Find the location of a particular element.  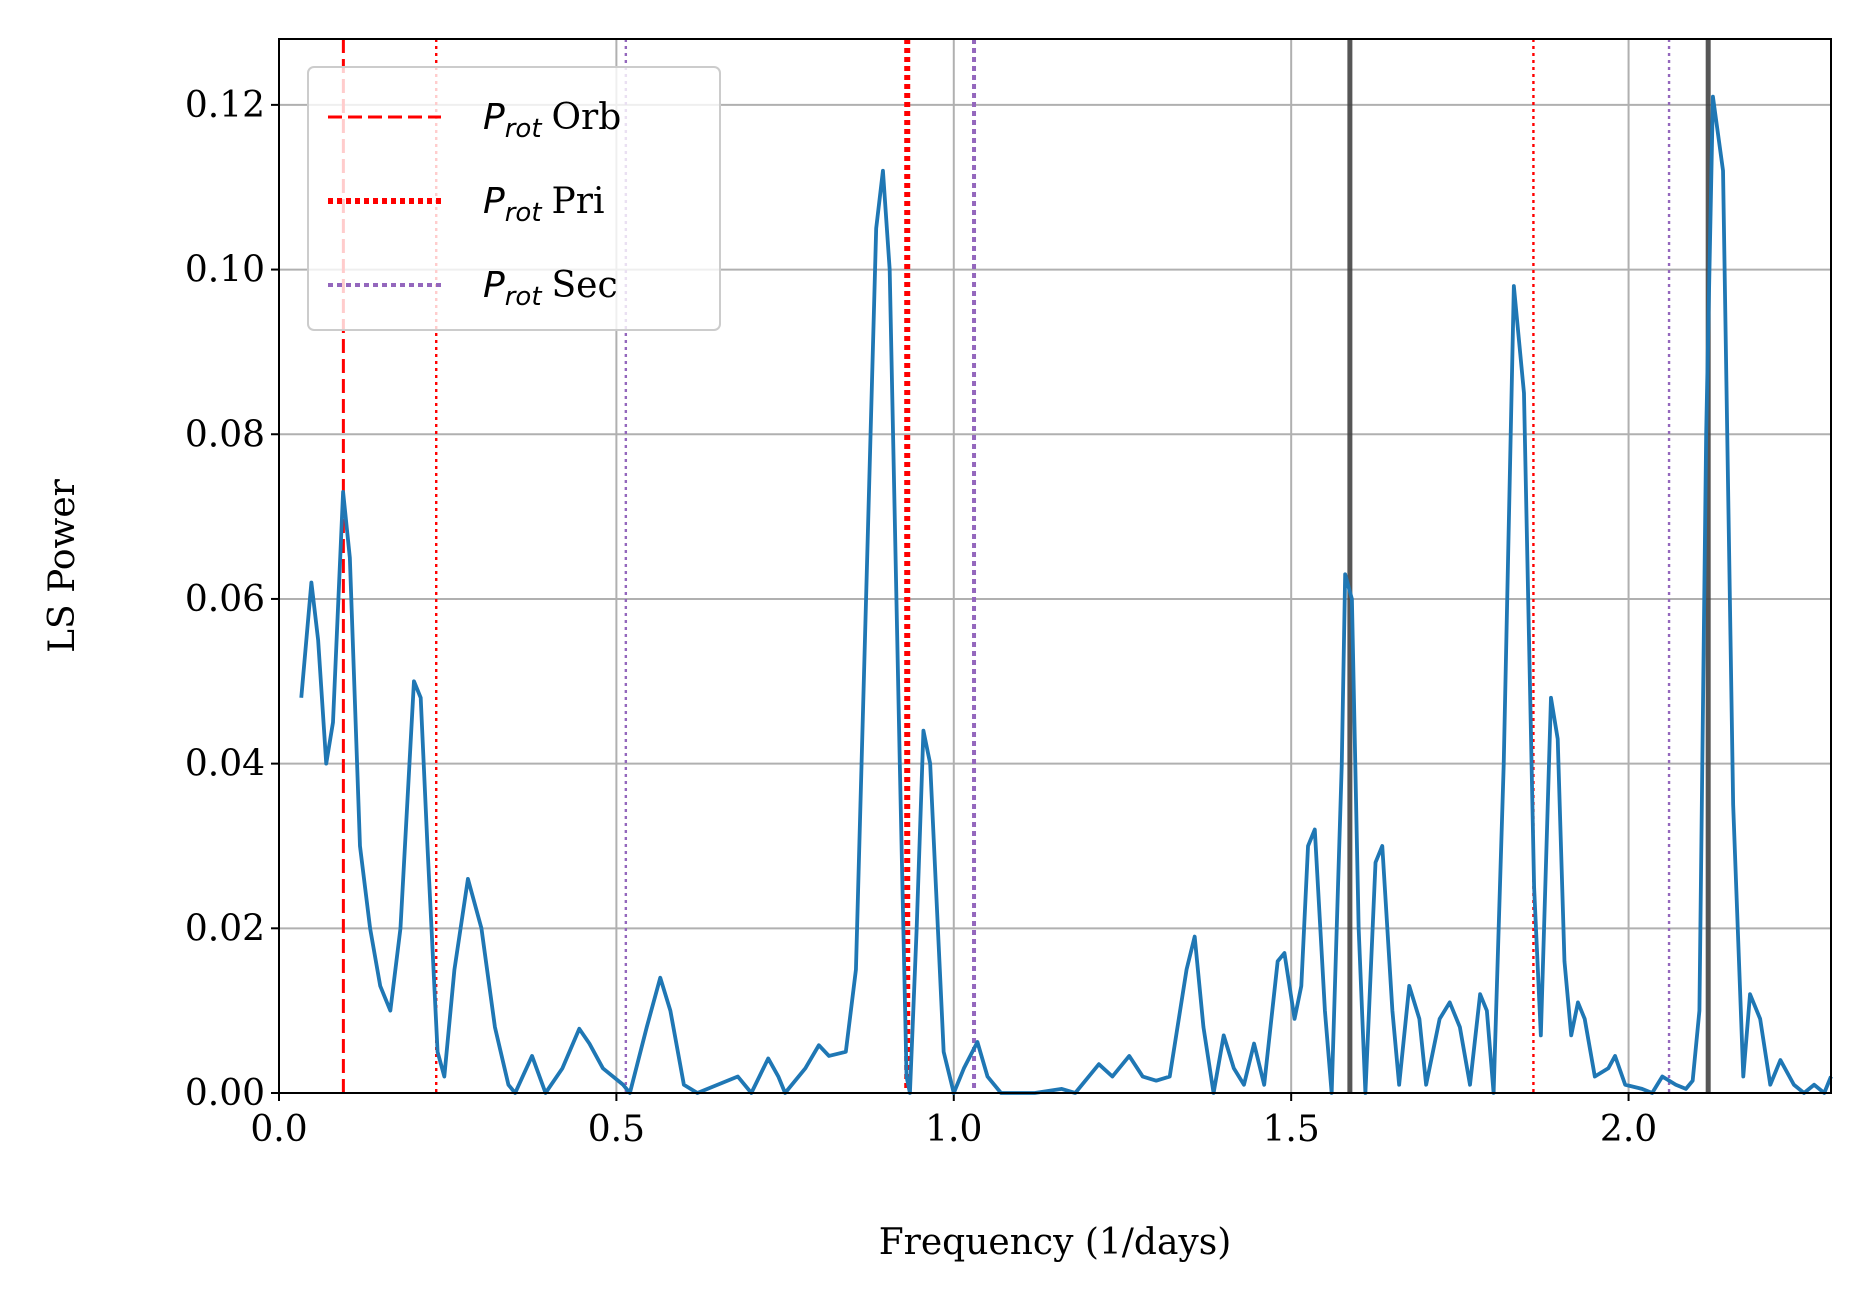

y-tick-label: 0.08 is located at coordinates (225, 434).